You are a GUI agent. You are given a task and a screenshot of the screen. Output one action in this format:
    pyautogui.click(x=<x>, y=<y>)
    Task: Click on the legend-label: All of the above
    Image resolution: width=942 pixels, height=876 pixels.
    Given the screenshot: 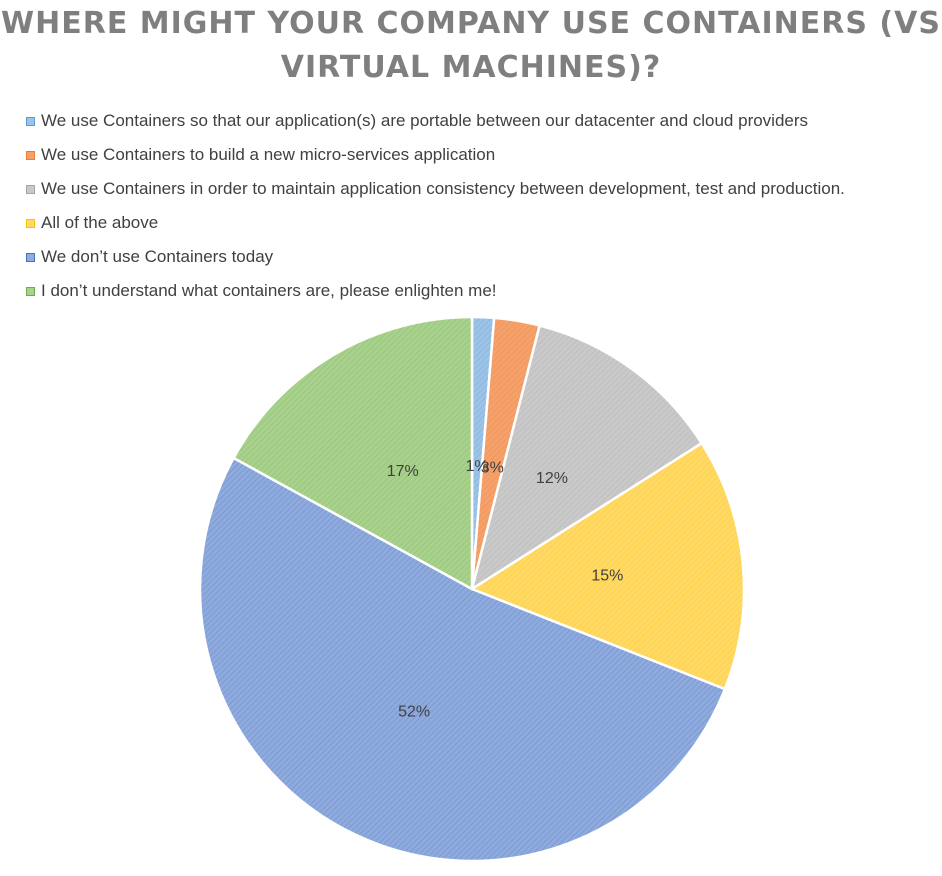 What is the action you would take?
    pyautogui.click(x=100, y=222)
    